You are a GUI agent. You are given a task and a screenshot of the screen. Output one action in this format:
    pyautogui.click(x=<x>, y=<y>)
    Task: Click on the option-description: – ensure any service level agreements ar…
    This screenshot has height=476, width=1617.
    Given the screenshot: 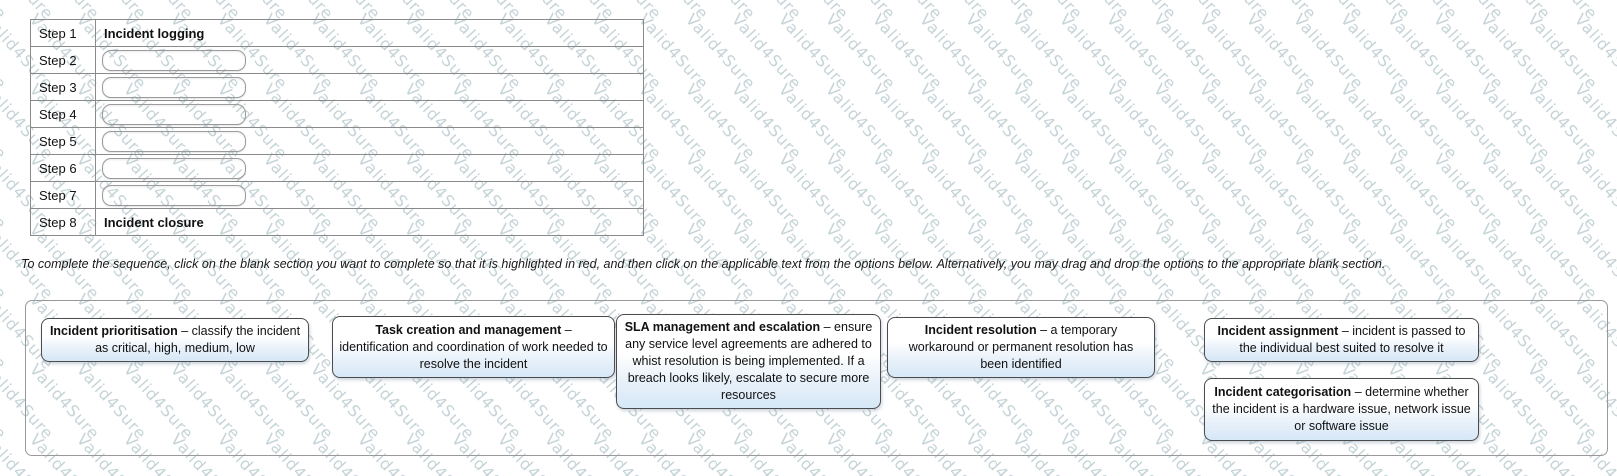 What is the action you would take?
    pyautogui.click(x=749, y=361)
    